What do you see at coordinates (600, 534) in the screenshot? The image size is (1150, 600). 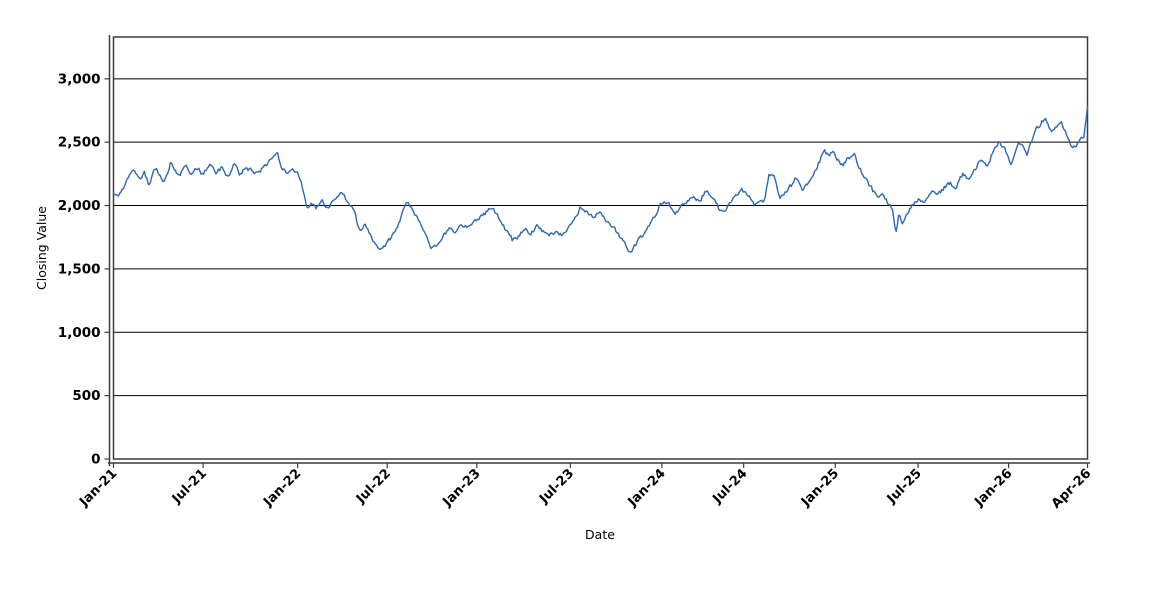 I see `x-axis-title: Date` at bounding box center [600, 534].